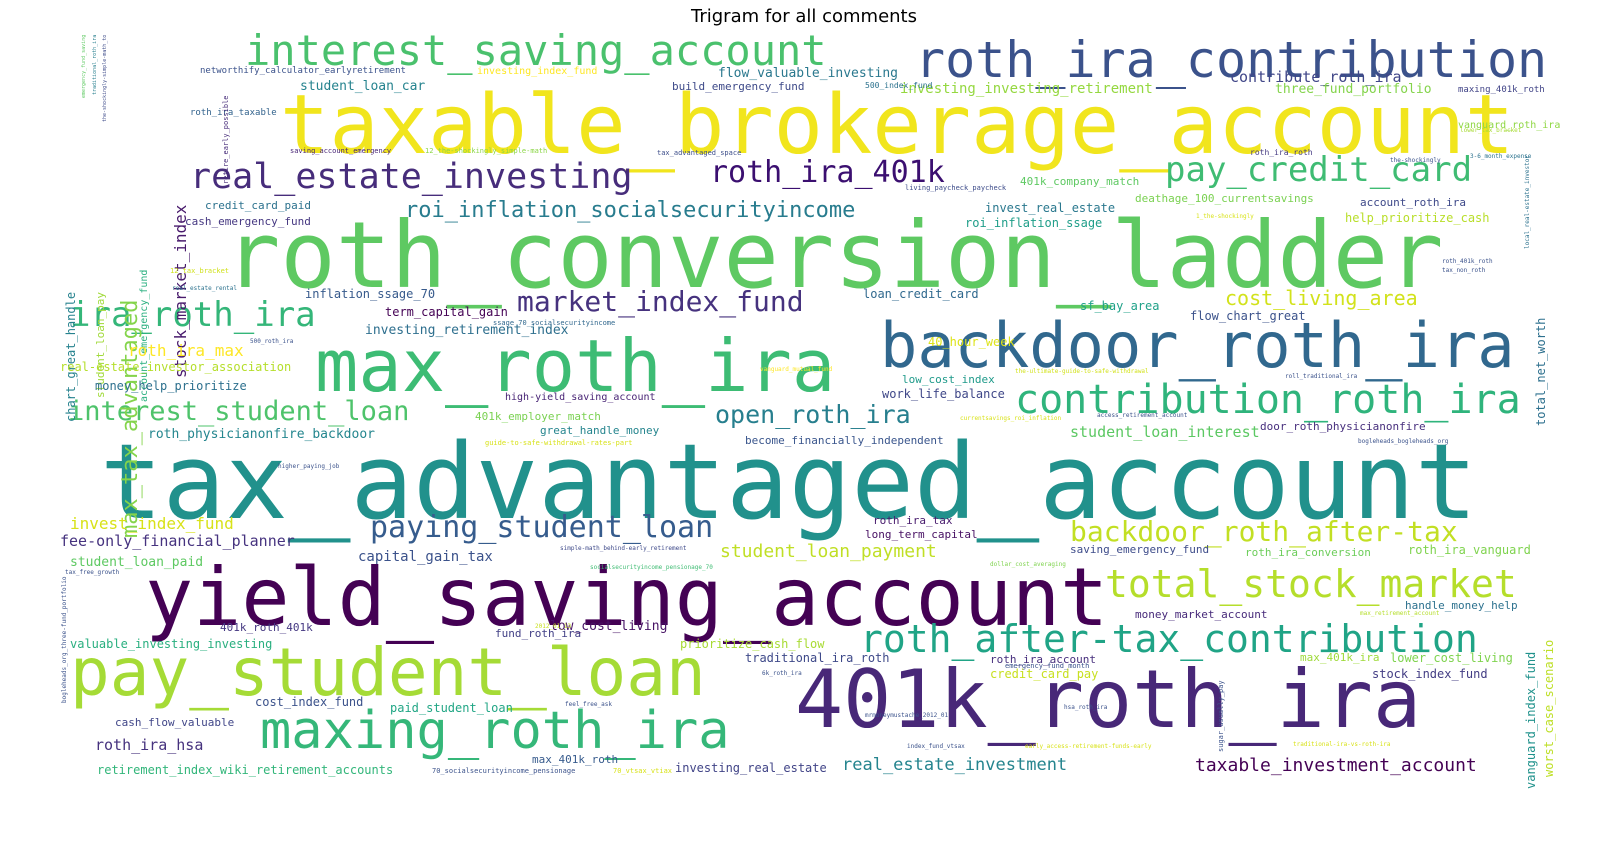 The width and height of the screenshot is (1608, 842). I want to click on cloud-word: tax_advantaged_account, so click(789, 482).